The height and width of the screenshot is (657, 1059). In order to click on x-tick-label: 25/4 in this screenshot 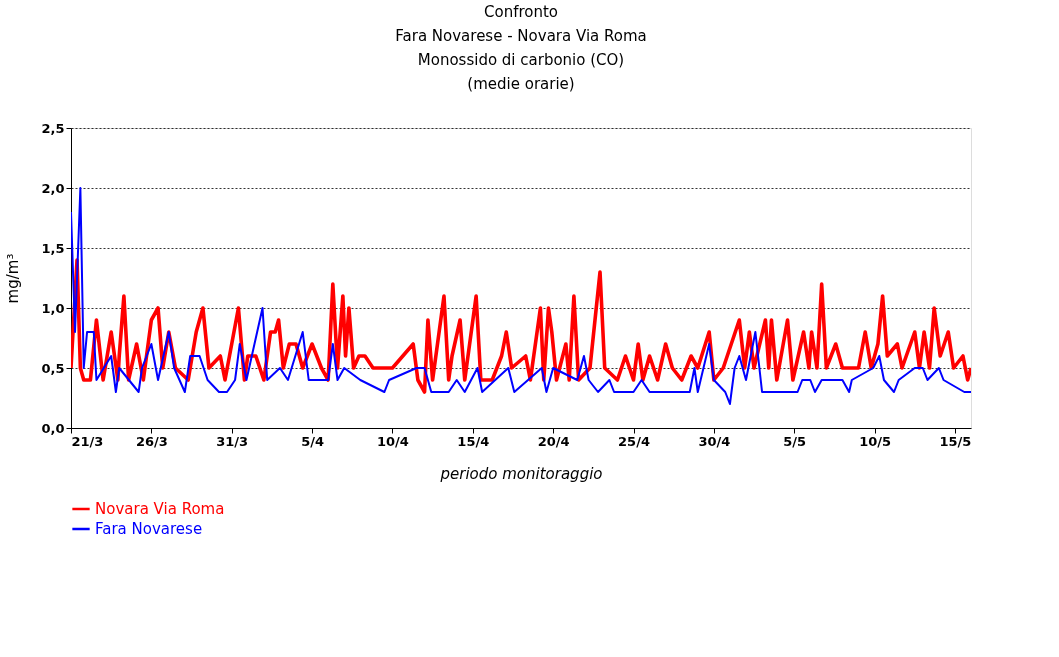, I will do `click(634, 441)`.